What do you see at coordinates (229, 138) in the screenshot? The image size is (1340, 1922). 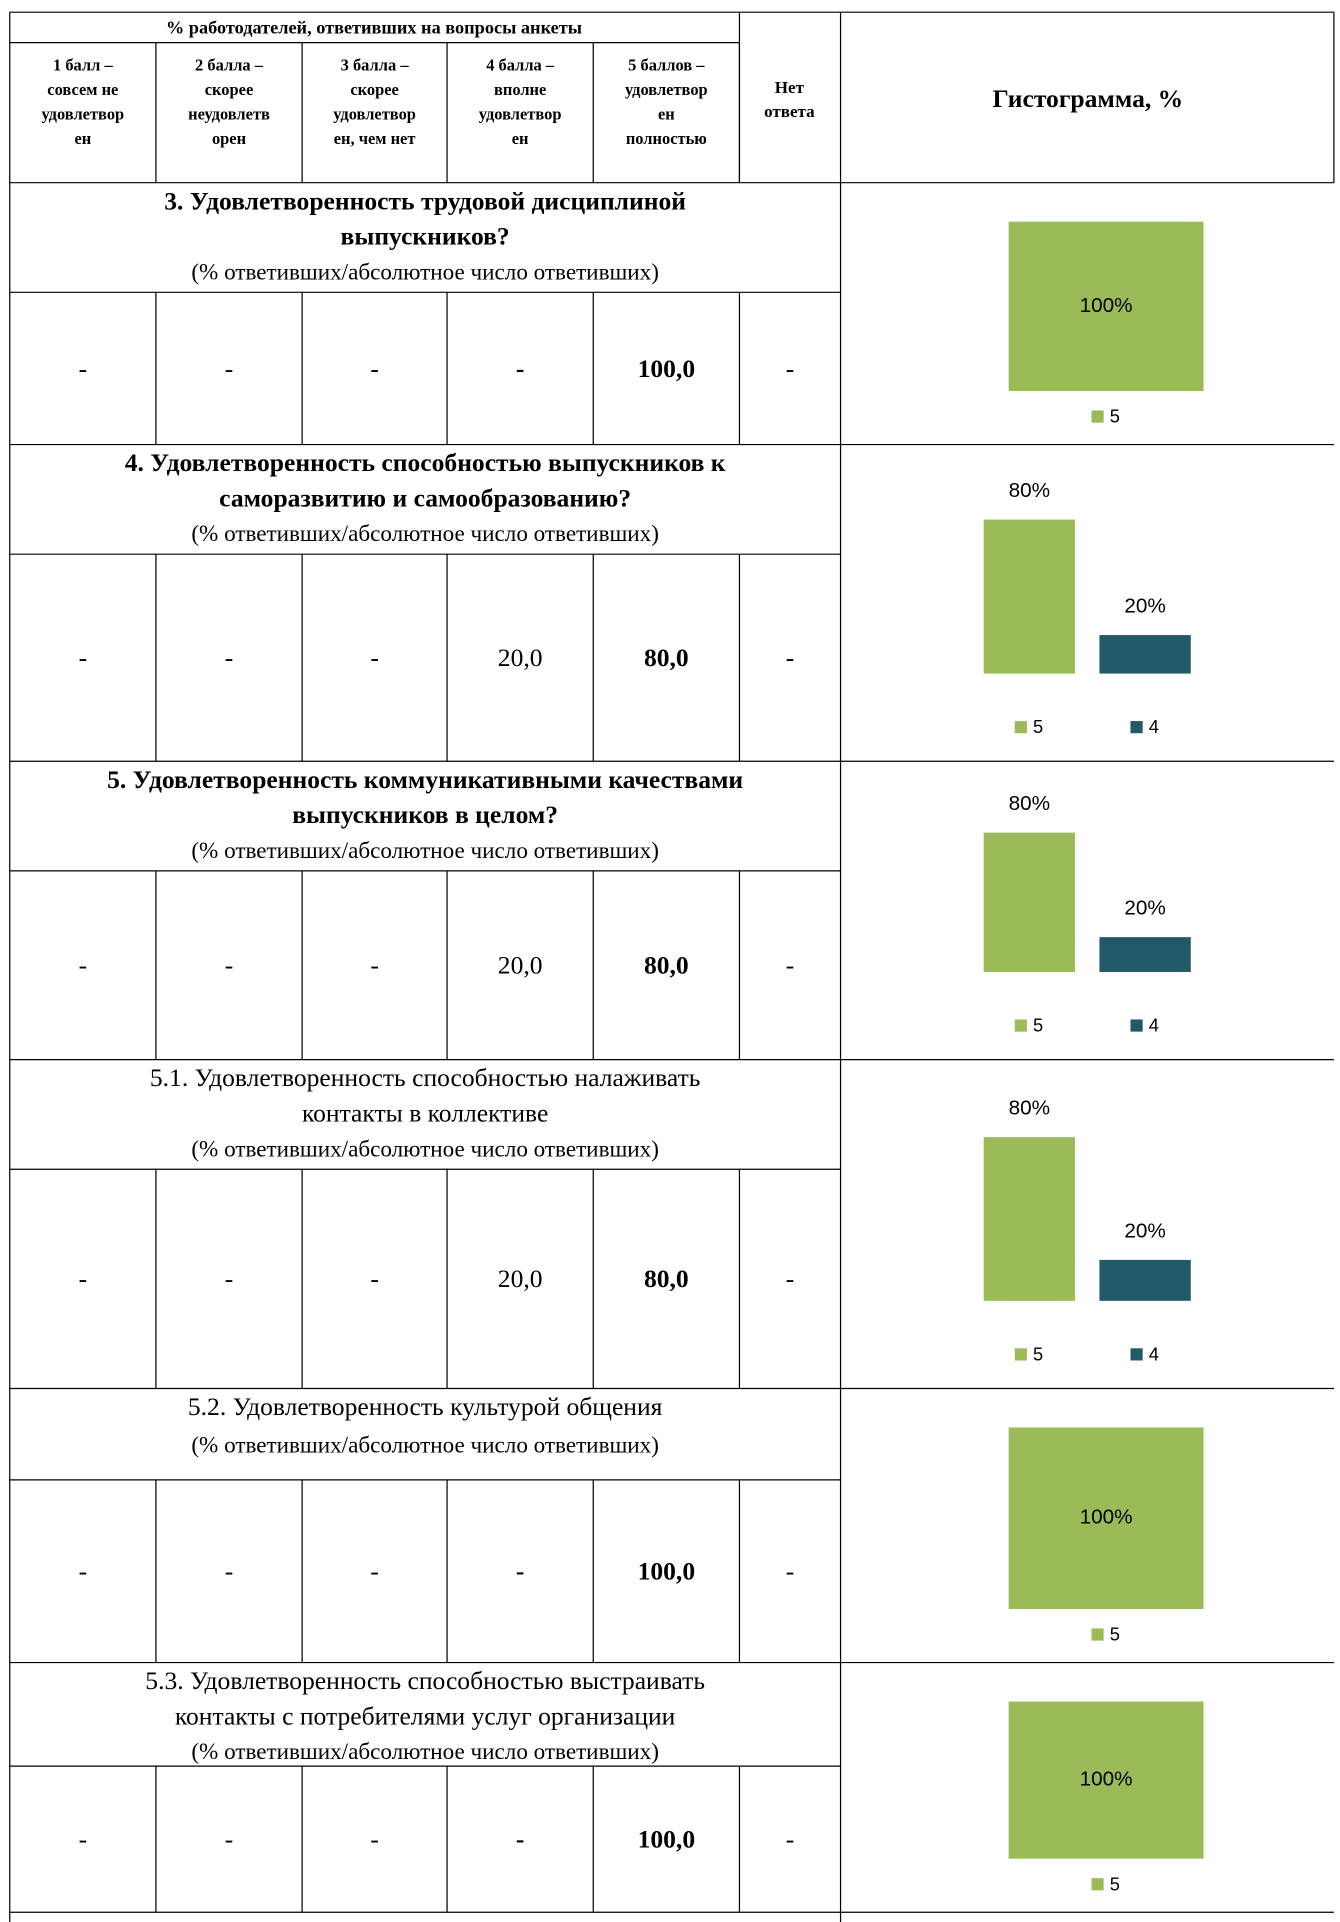 I see `column-header: орен` at bounding box center [229, 138].